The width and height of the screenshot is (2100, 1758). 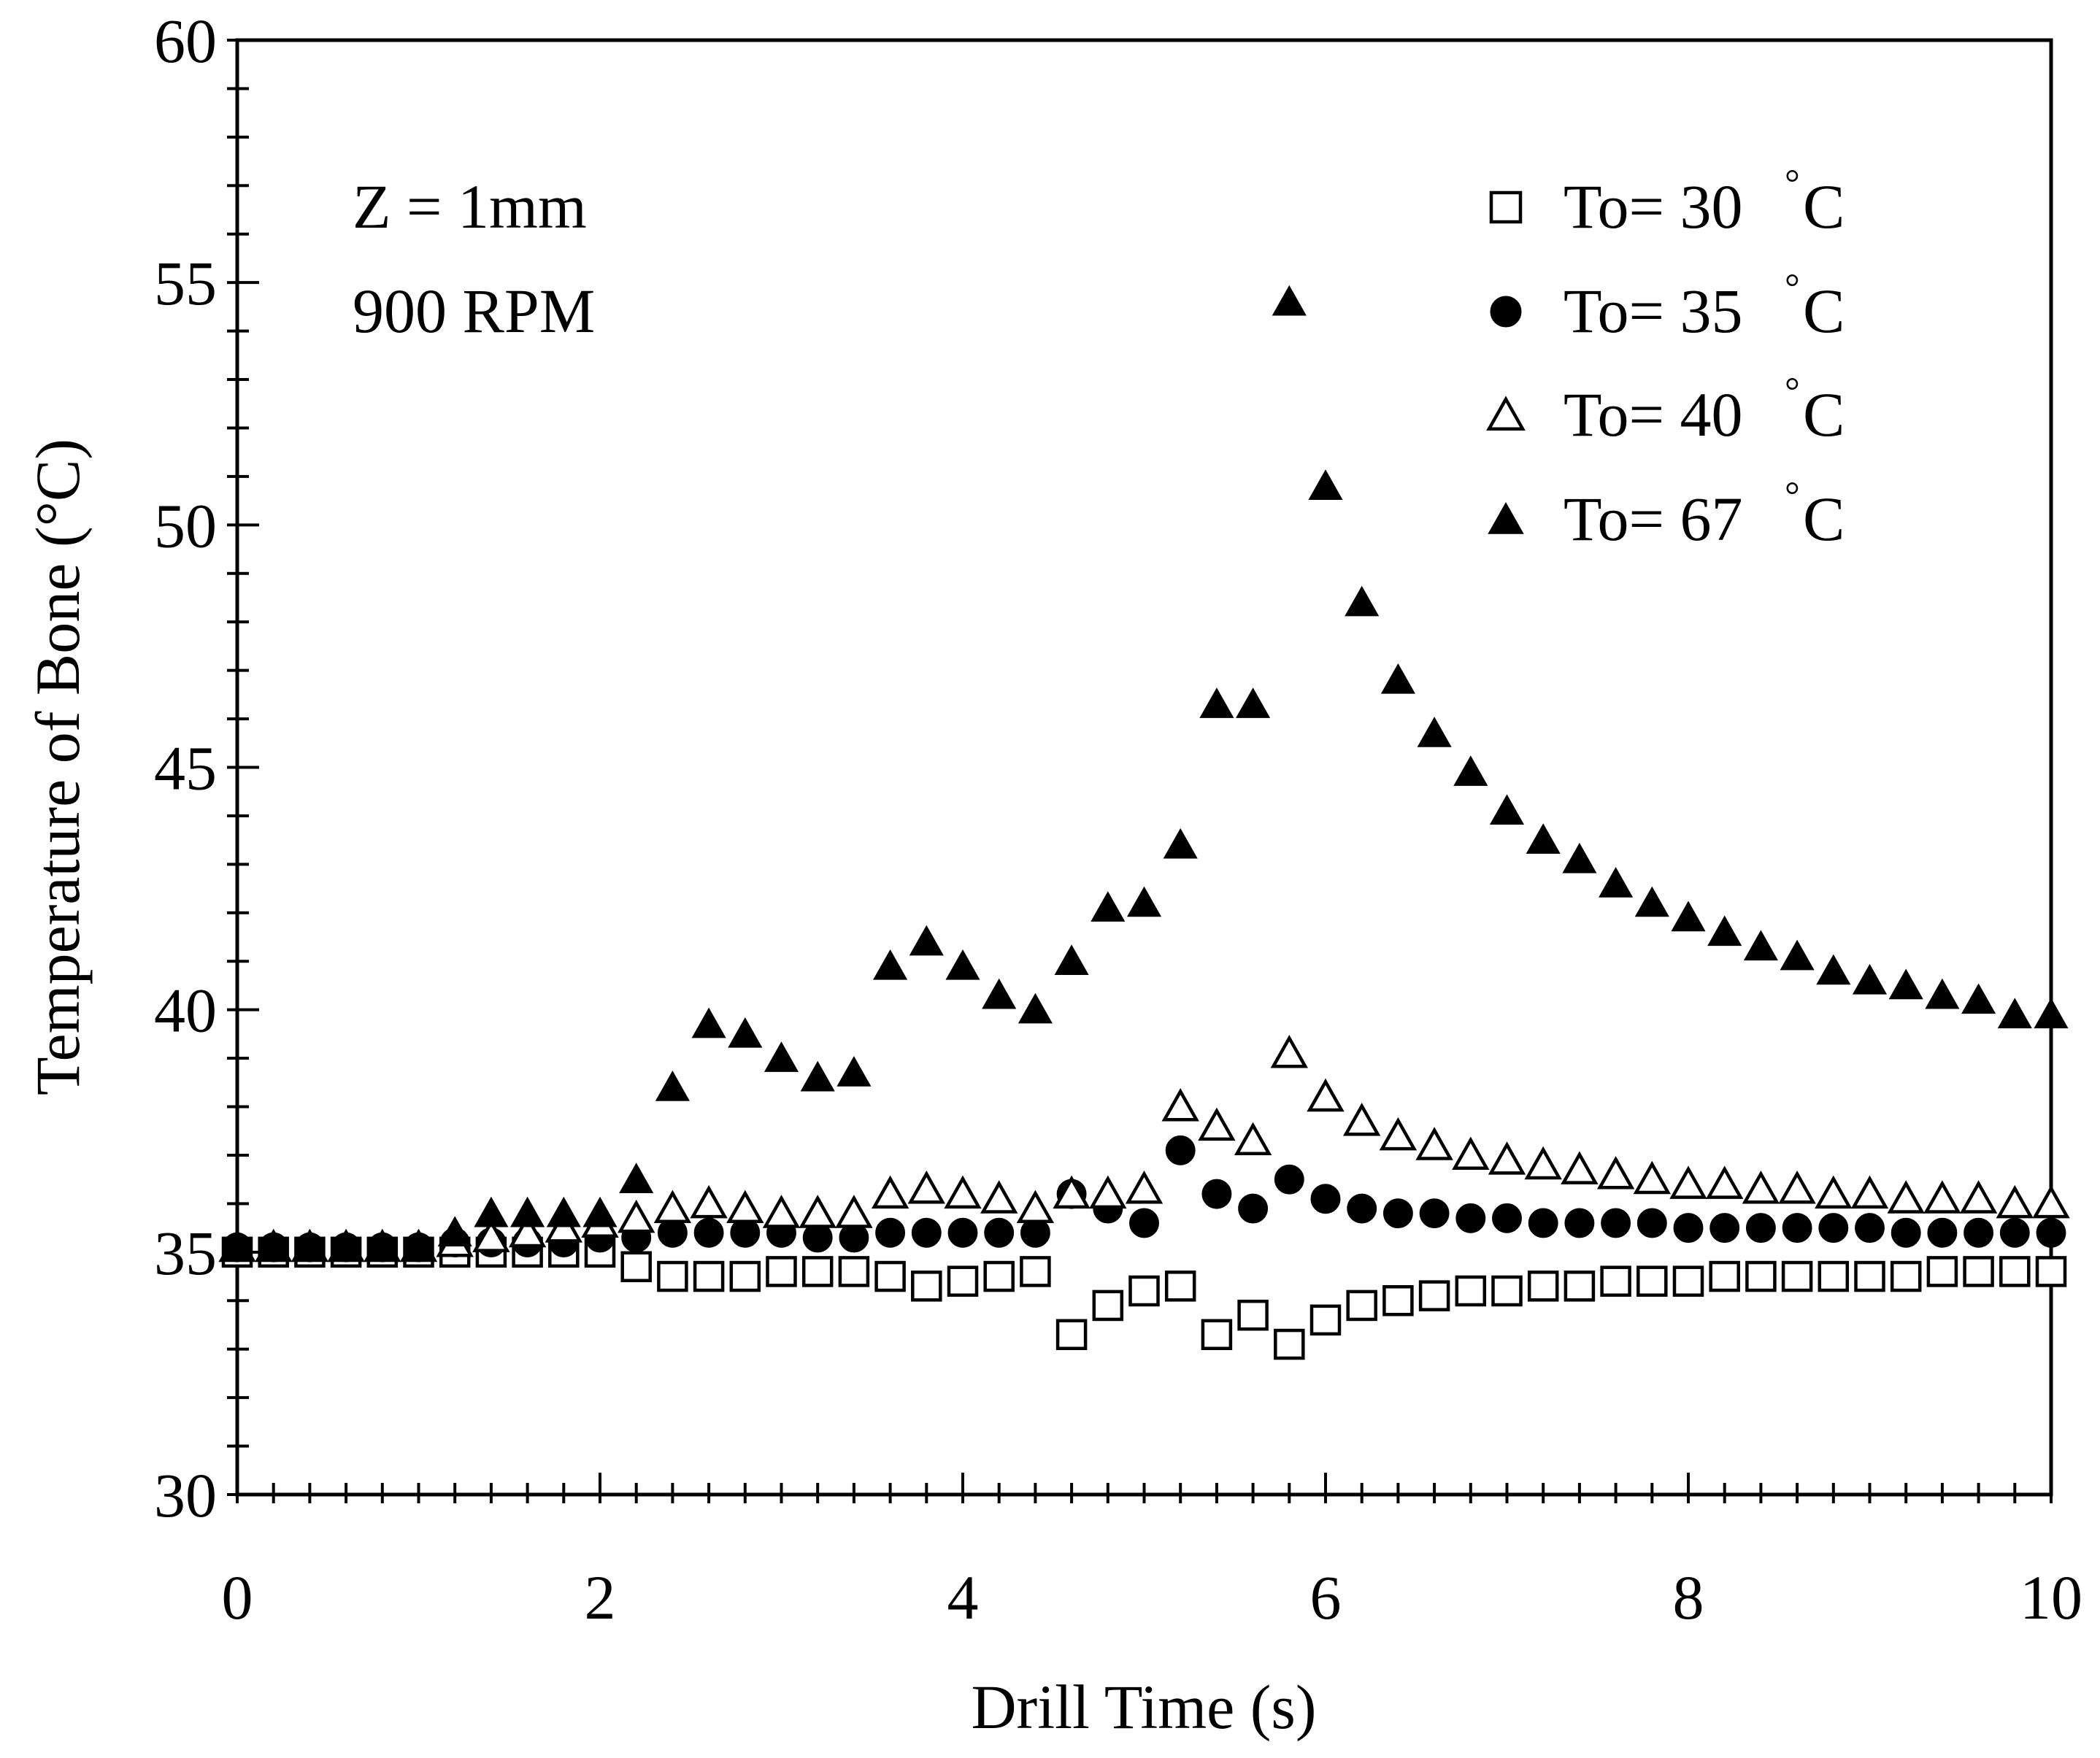 What do you see at coordinates (1689, 1597) in the screenshot?
I see `x-tick-label: 8` at bounding box center [1689, 1597].